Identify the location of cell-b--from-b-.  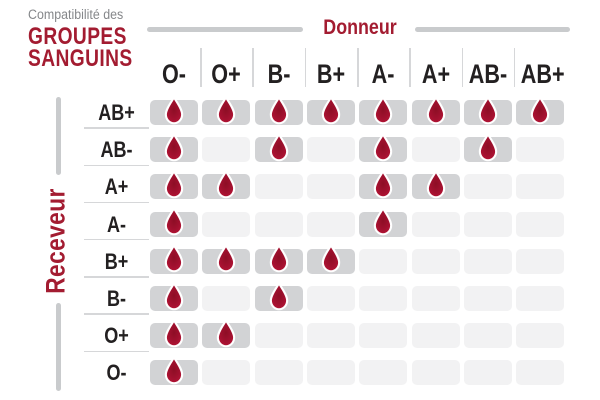
(278, 296).